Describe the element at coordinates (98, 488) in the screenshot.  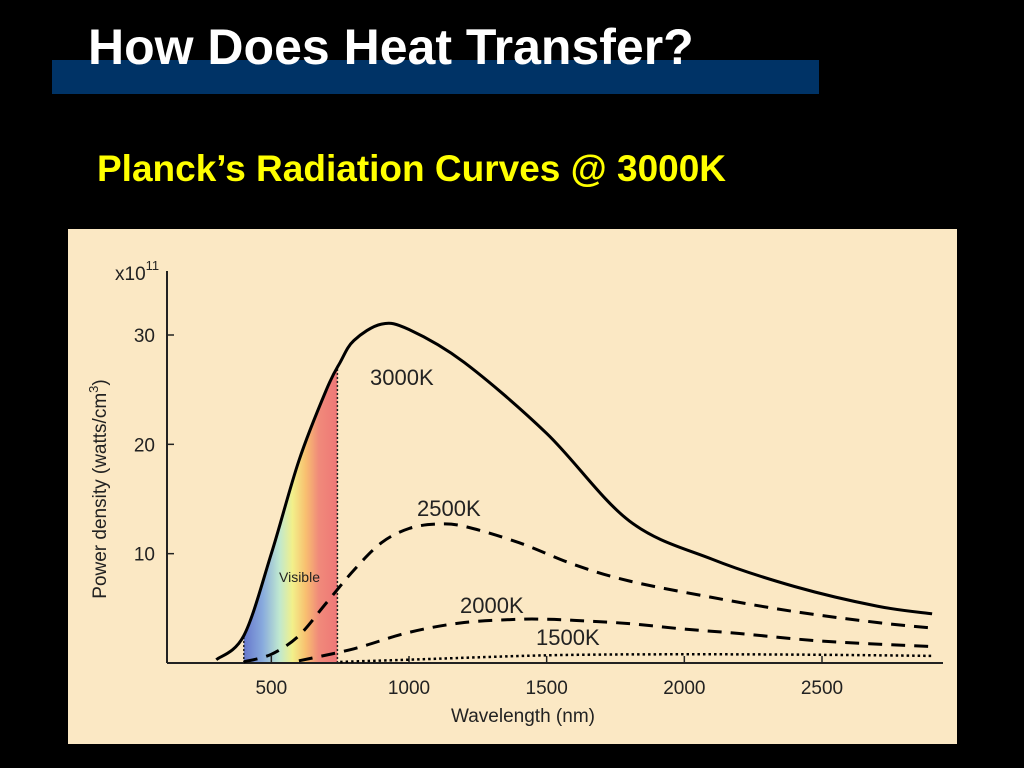
I see `y-axis-label: Power density (watts/cm3)` at that location.